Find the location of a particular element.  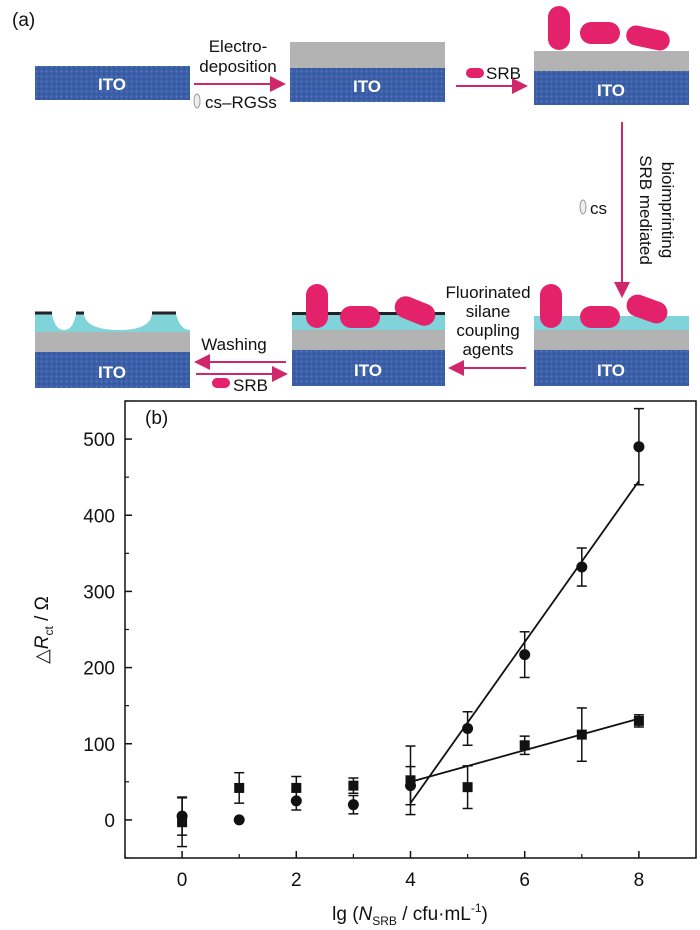

x-tick-label: 4 is located at coordinates (410, 880).